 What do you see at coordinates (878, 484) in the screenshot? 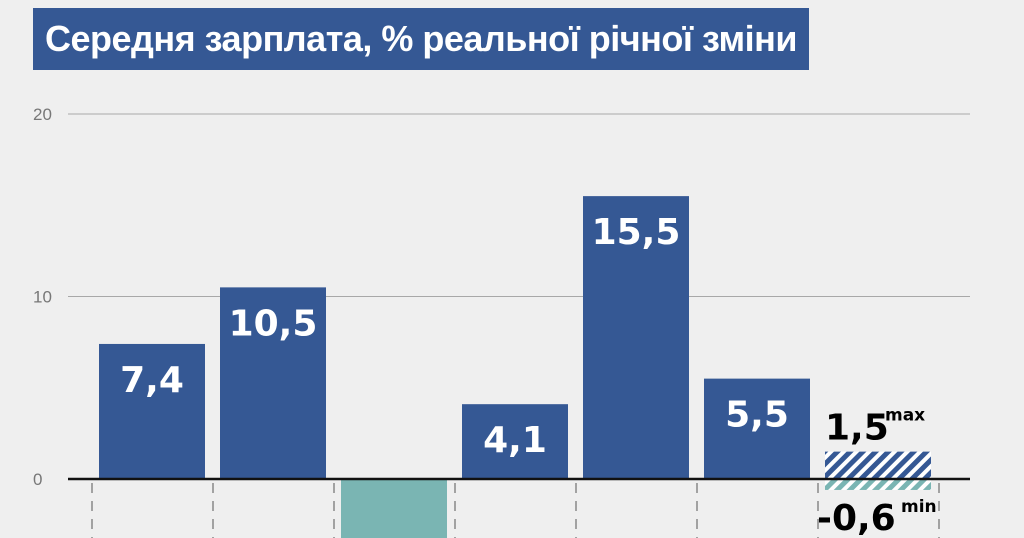
I see `forecast-min-bar` at bounding box center [878, 484].